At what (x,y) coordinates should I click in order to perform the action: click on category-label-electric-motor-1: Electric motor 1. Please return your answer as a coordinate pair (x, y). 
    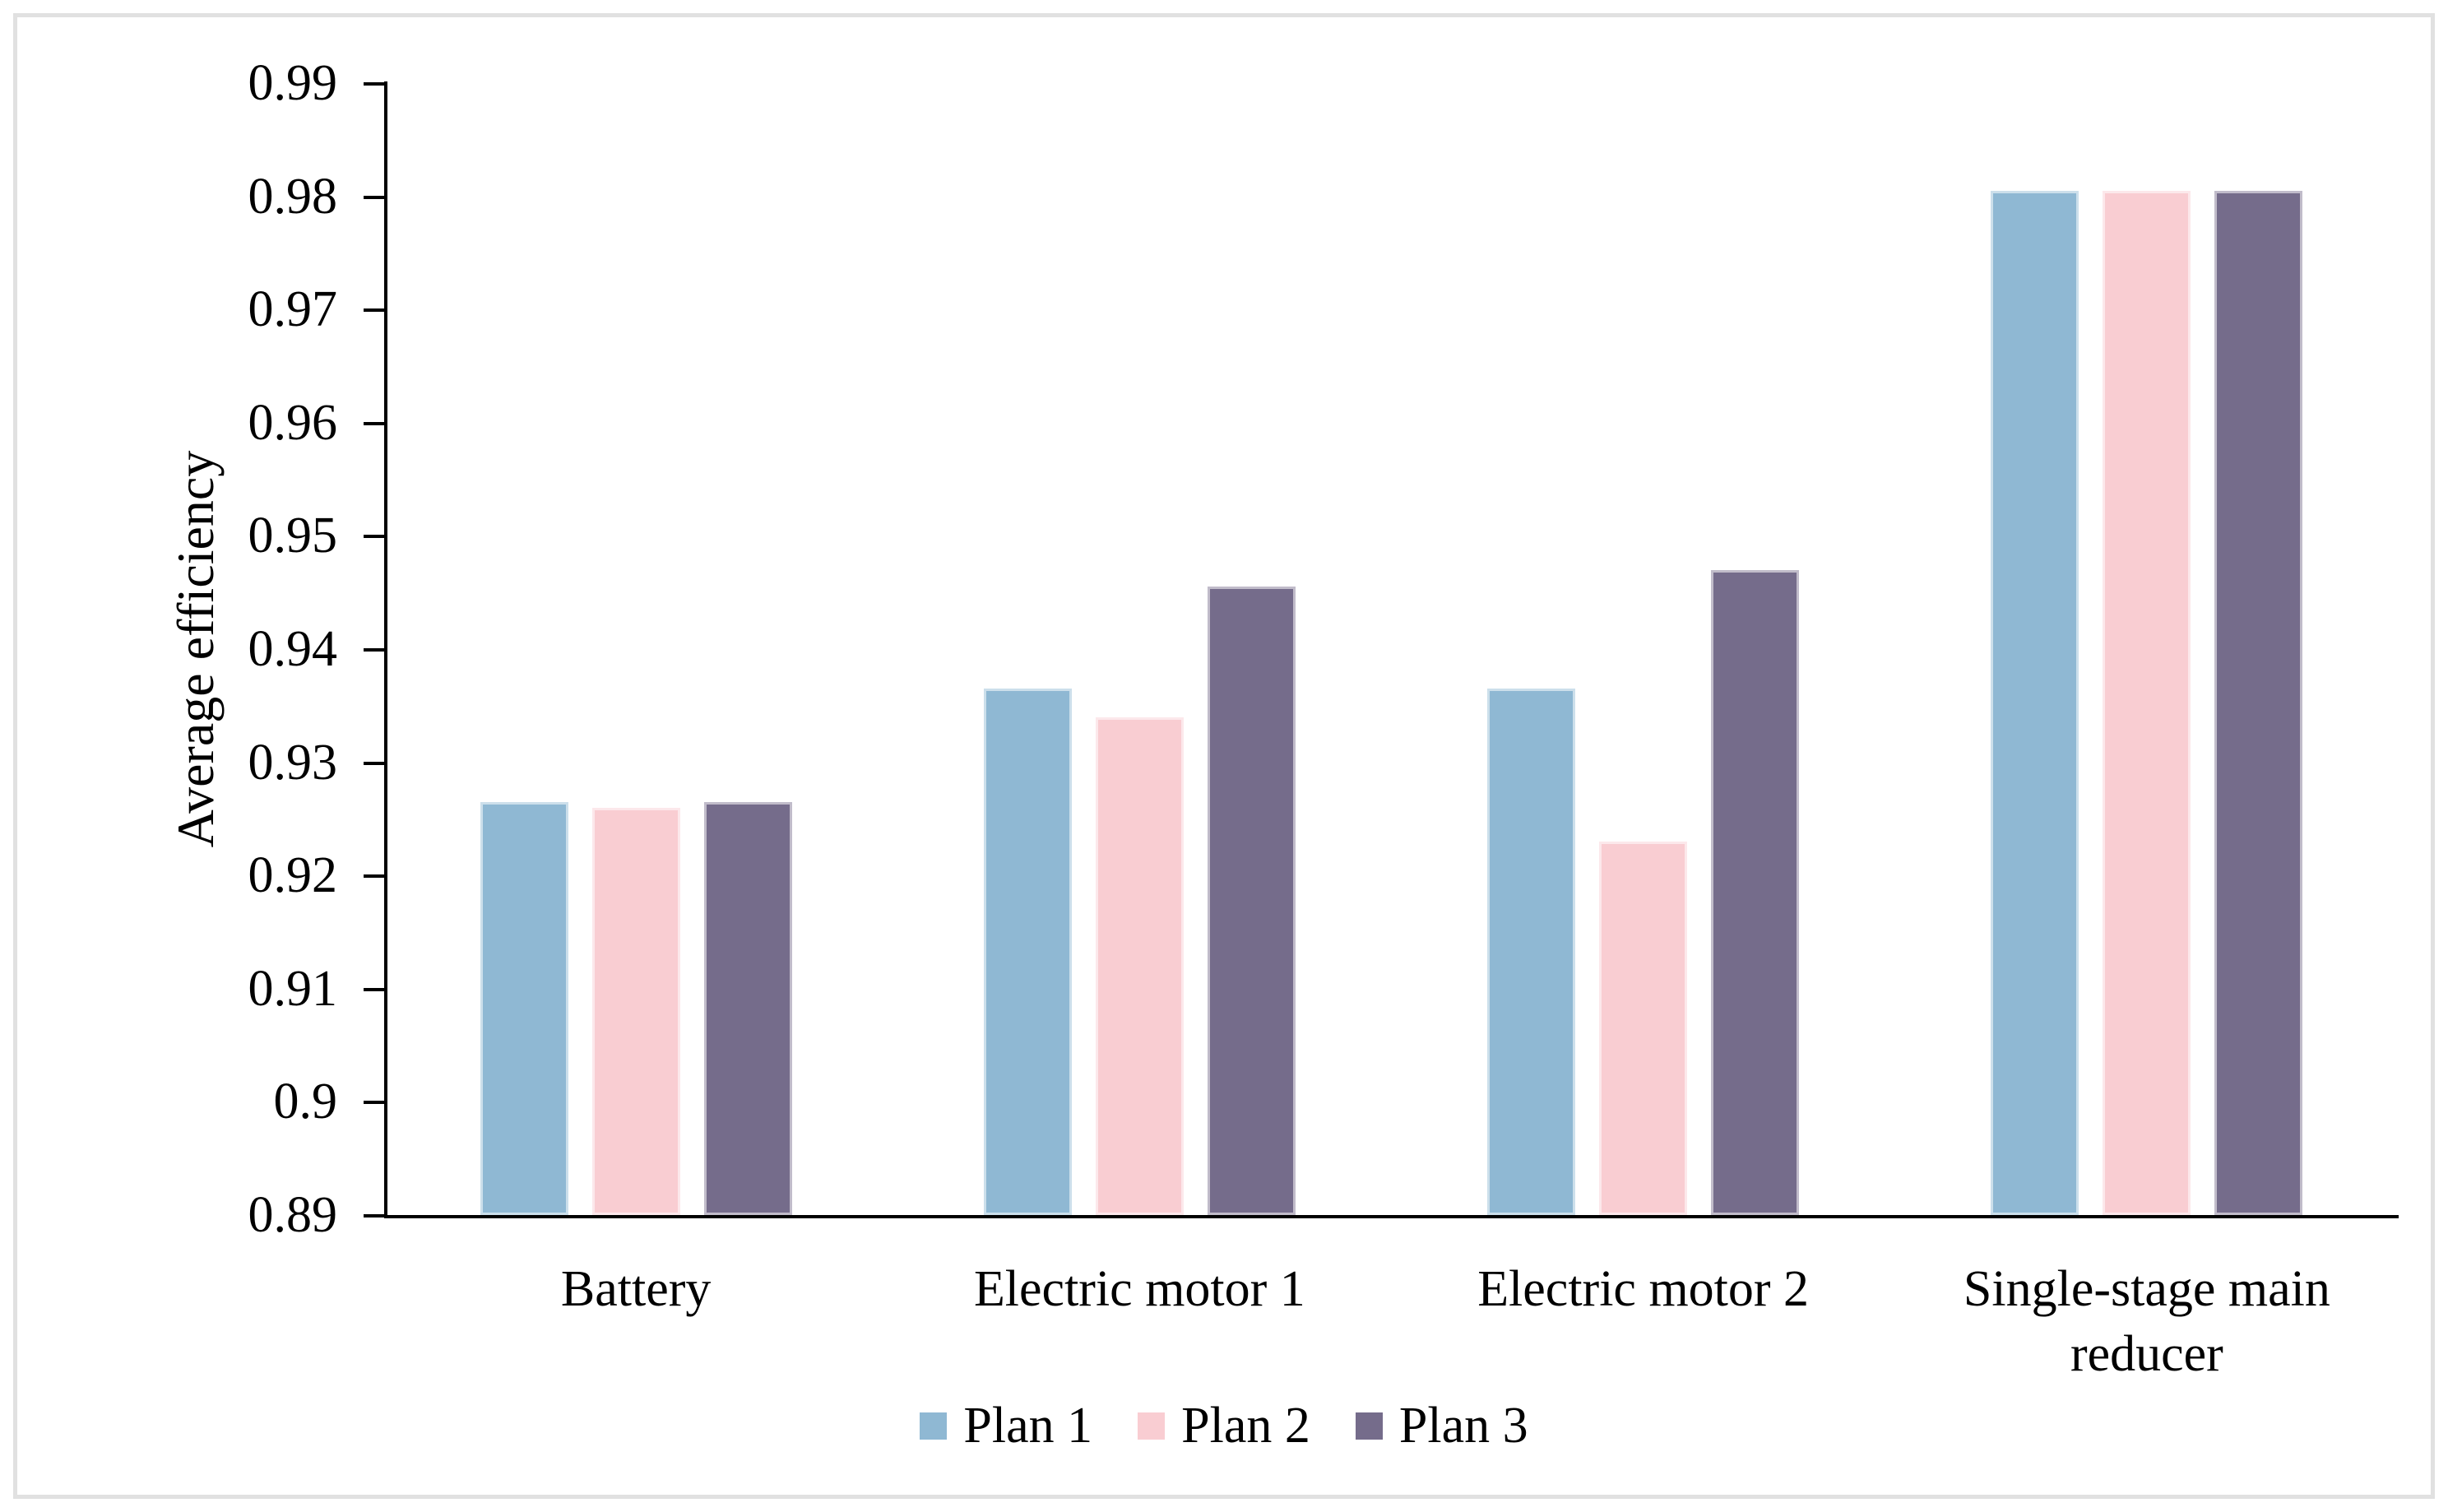
    Looking at the image, I should click on (1139, 1289).